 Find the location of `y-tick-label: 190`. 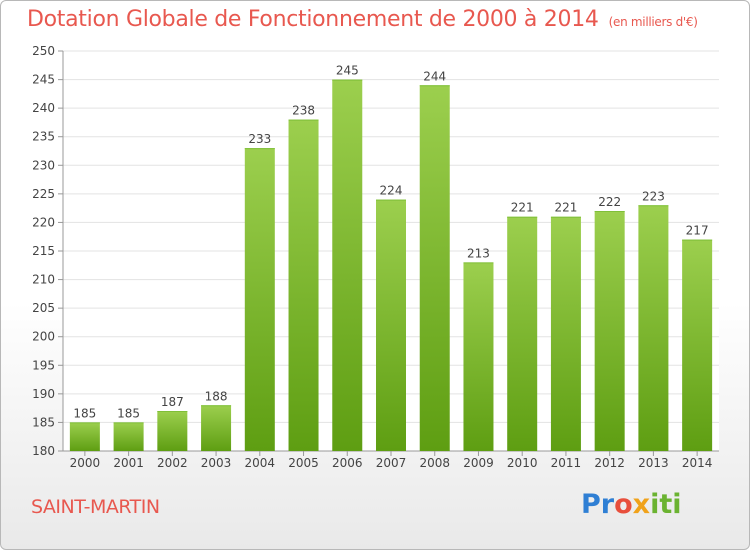

y-tick-label: 190 is located at coordinates (43, 394).